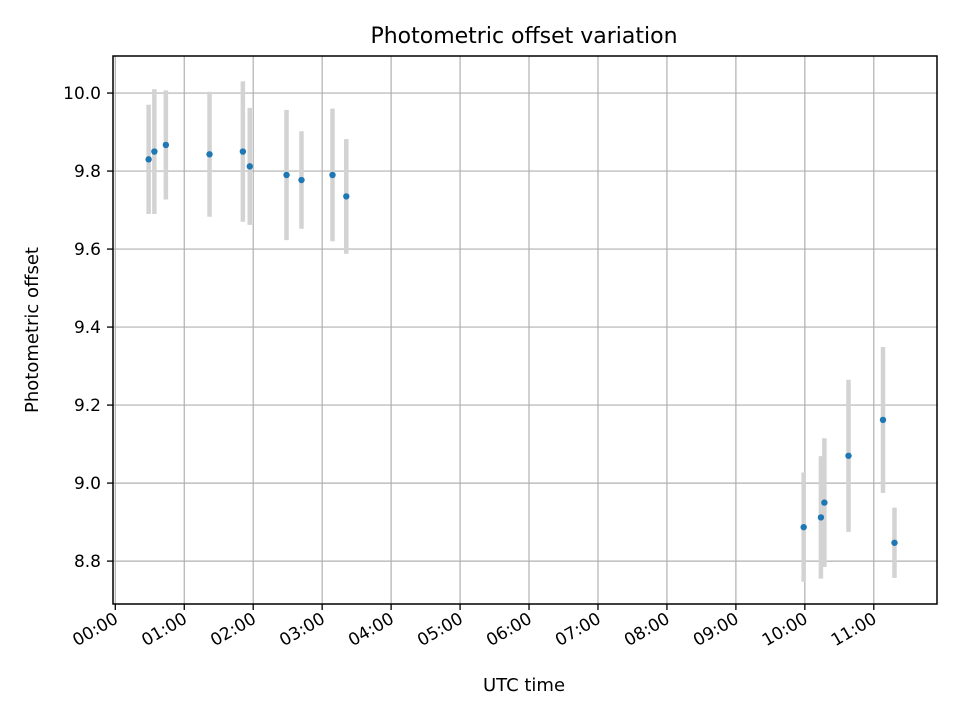 This screenshot has width=960, height=720. What do you see at coordinates (87, 172) in the screenshot?
I see `y-tick-label: 9.8` at bounding box center [87, 172].